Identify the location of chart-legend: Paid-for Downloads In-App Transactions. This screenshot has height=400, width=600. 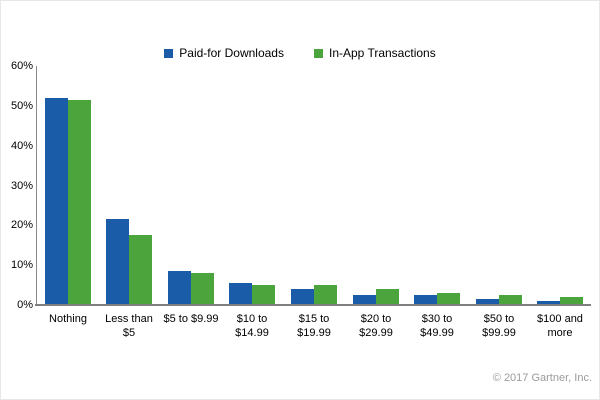
(300, 53).